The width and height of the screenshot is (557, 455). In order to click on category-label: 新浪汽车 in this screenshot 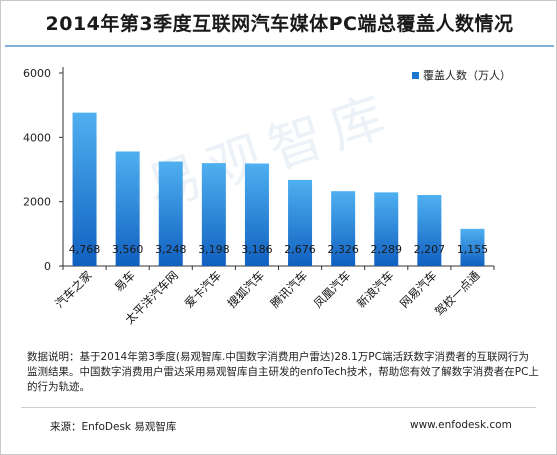, I will do `click(375, 289)`.